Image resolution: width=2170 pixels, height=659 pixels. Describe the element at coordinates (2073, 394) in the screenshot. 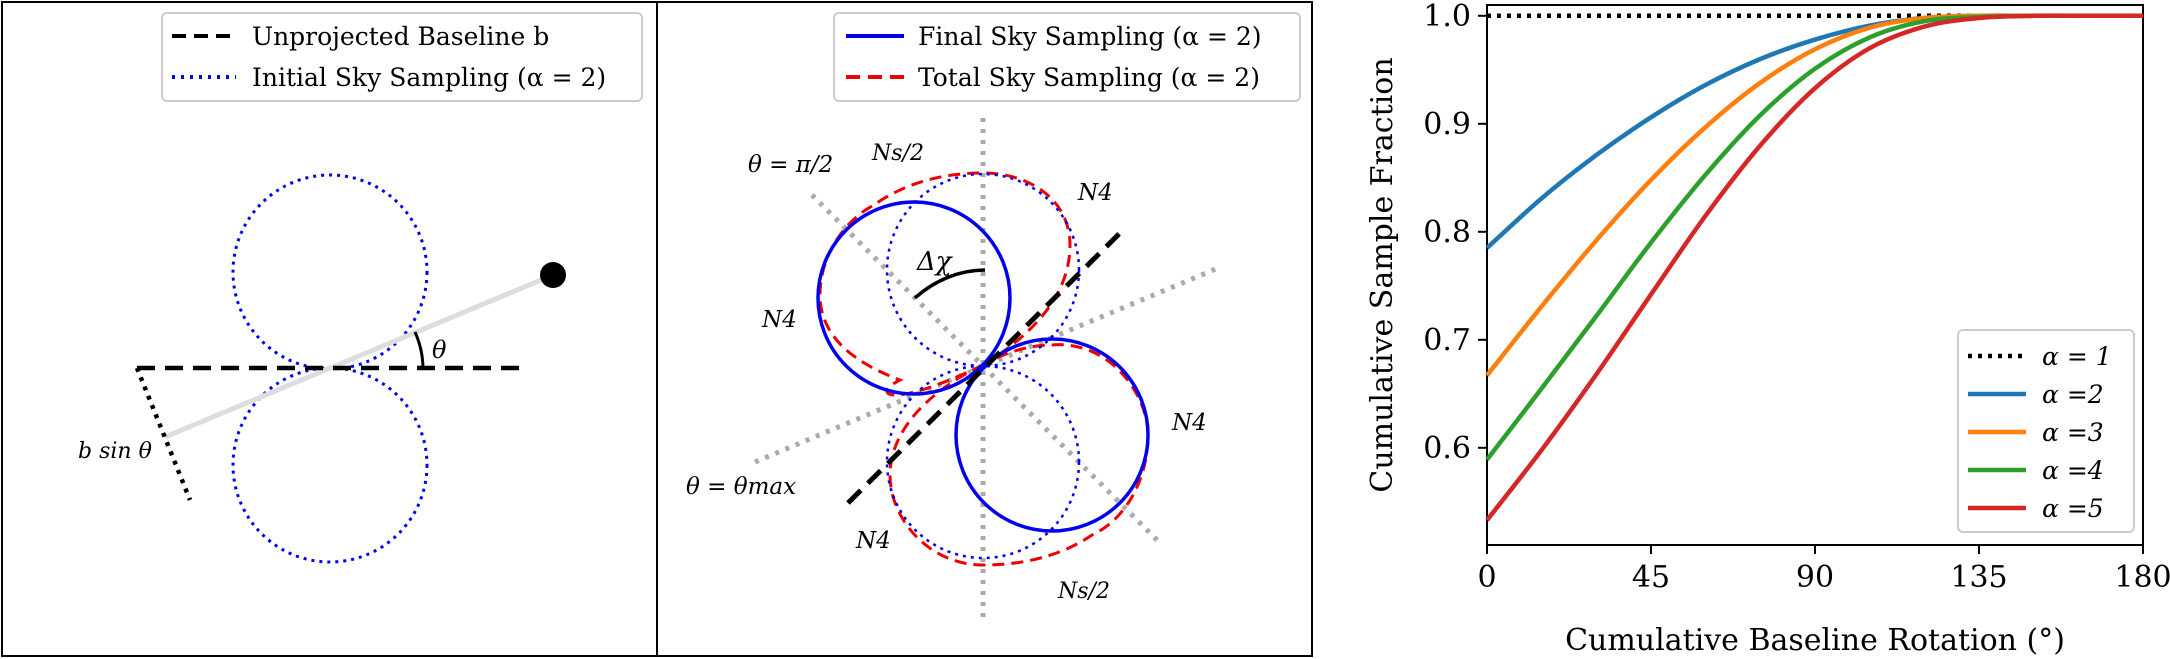

I see `chart-legend-label-2: α =2` at that location.